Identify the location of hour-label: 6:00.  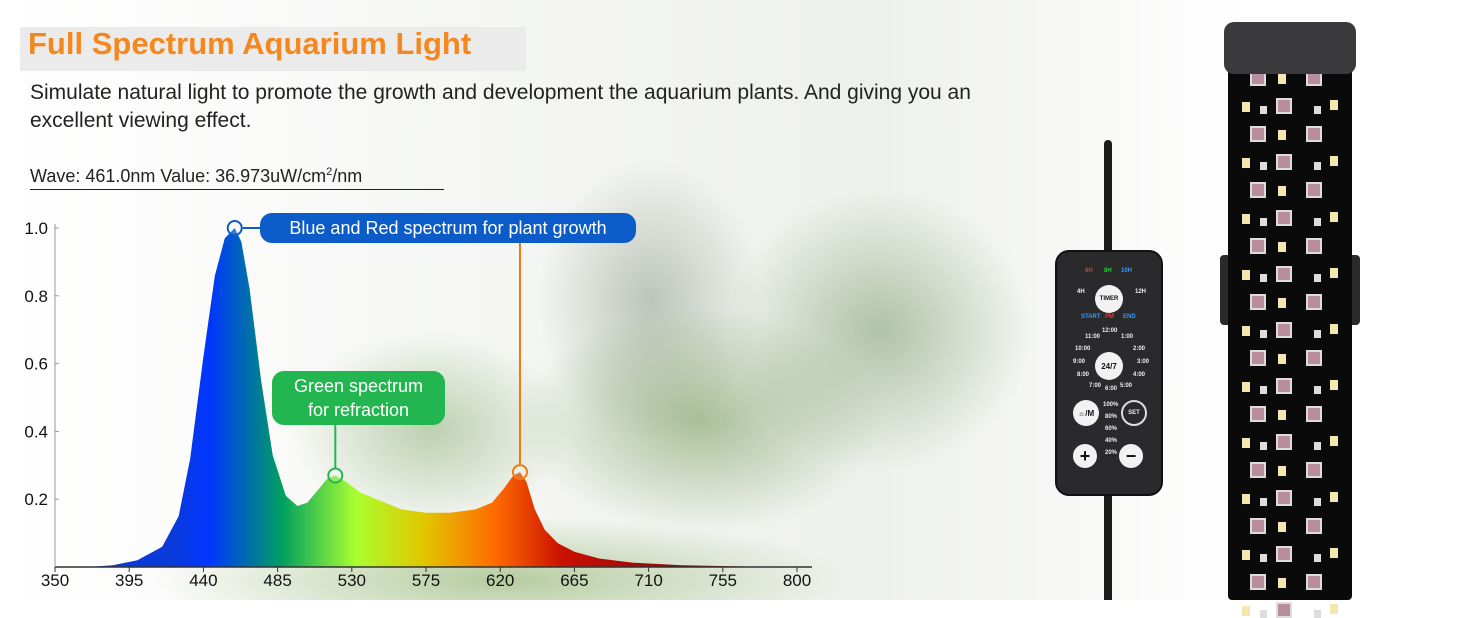
(1111, 389).